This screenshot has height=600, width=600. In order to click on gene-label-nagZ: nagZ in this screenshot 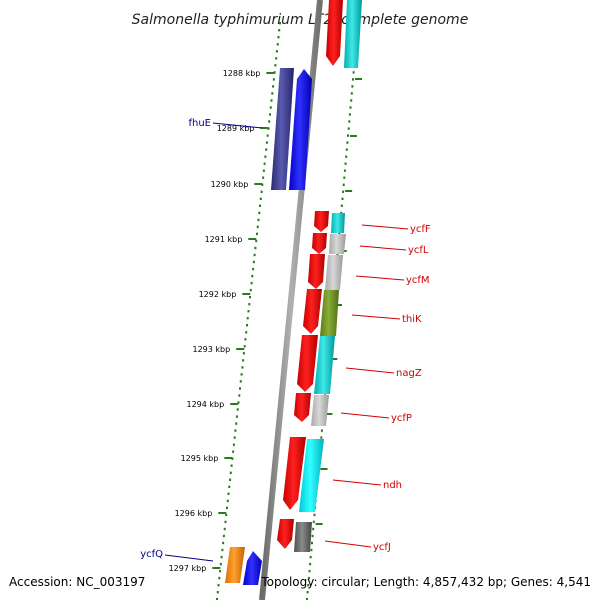, I will do `click(409, 373)`.